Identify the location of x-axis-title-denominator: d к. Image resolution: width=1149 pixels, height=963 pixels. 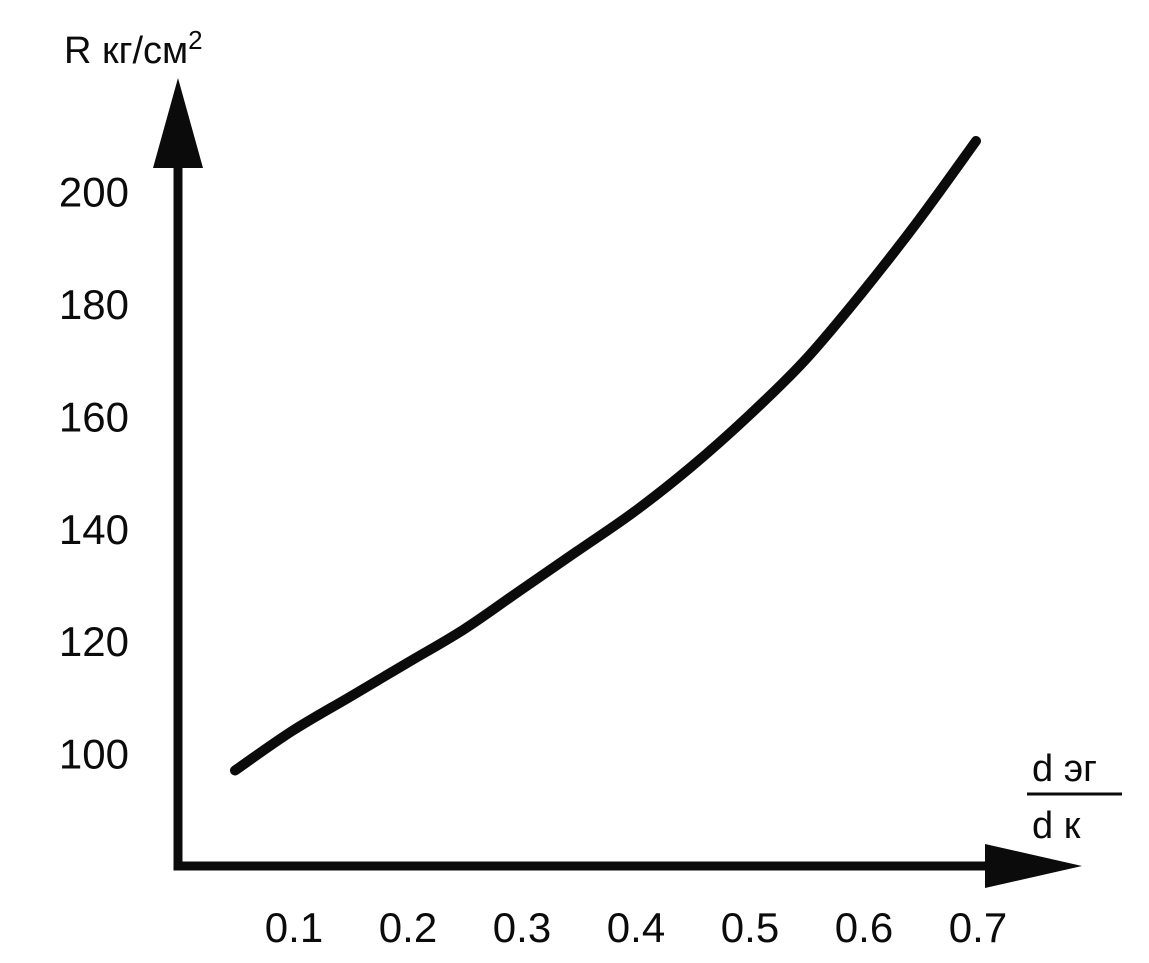
(1056, 826).